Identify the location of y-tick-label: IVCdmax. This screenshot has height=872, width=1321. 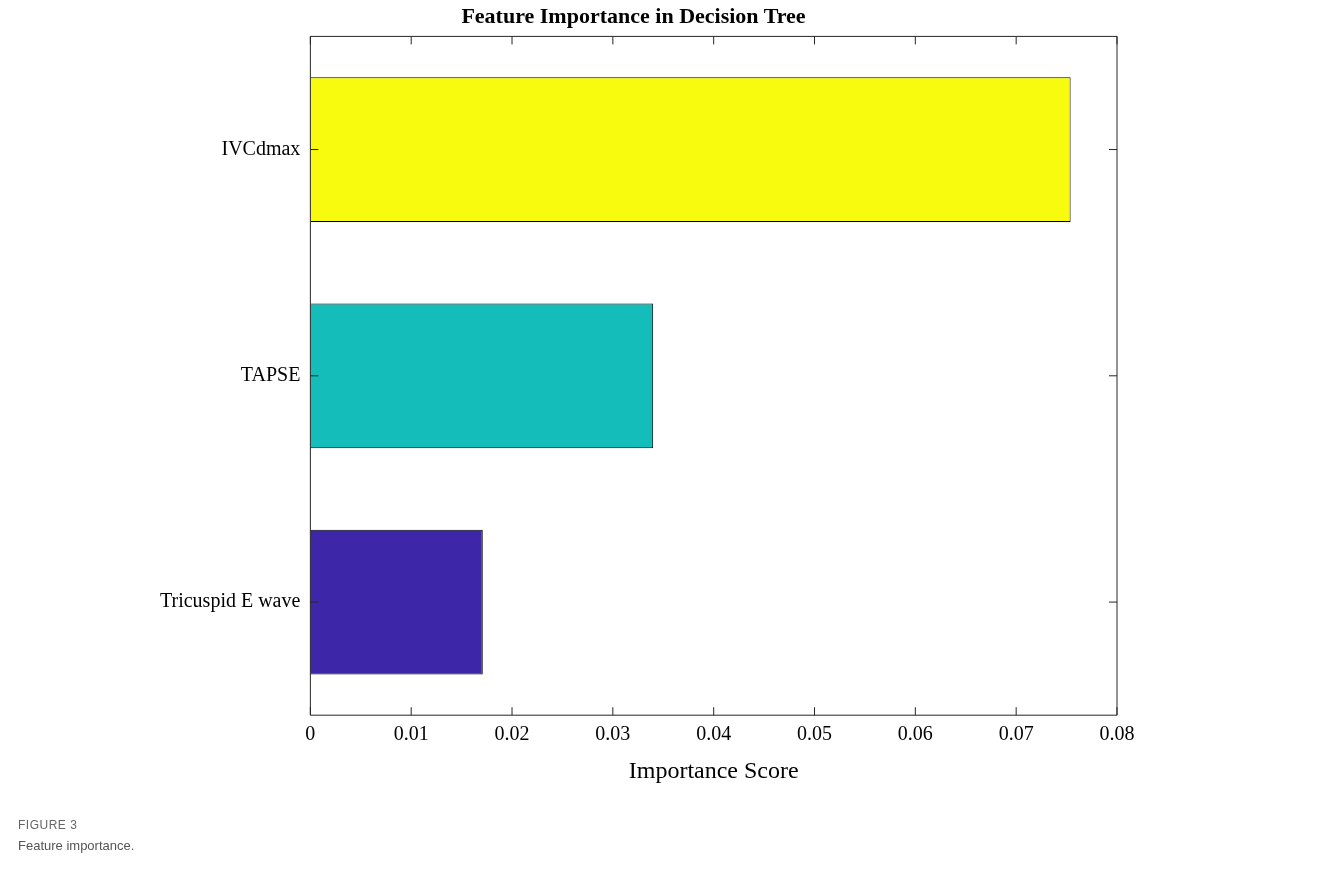
(261, 147).